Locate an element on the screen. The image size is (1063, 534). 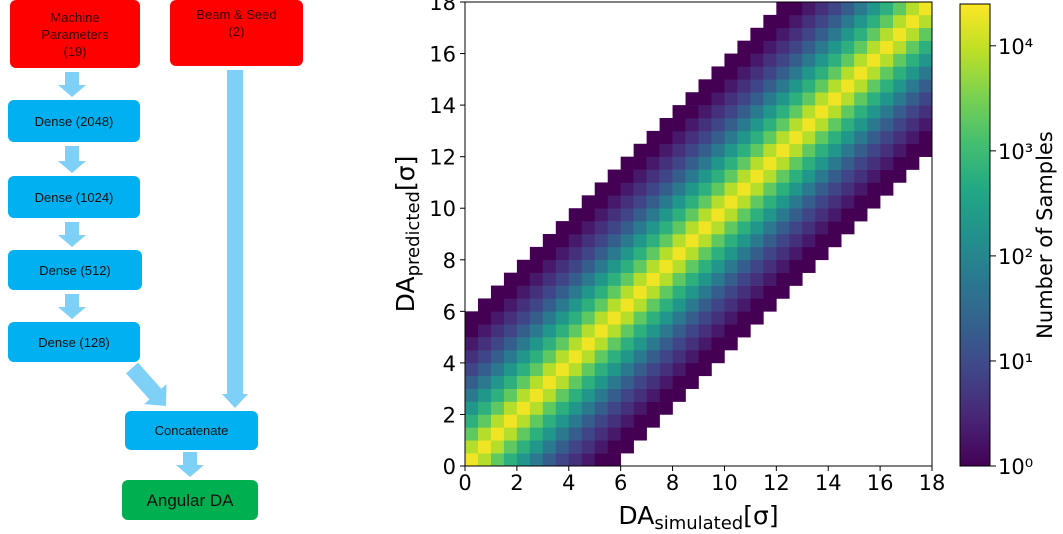
axis-label-tail: [σ] is located at coordinates (760, 515).